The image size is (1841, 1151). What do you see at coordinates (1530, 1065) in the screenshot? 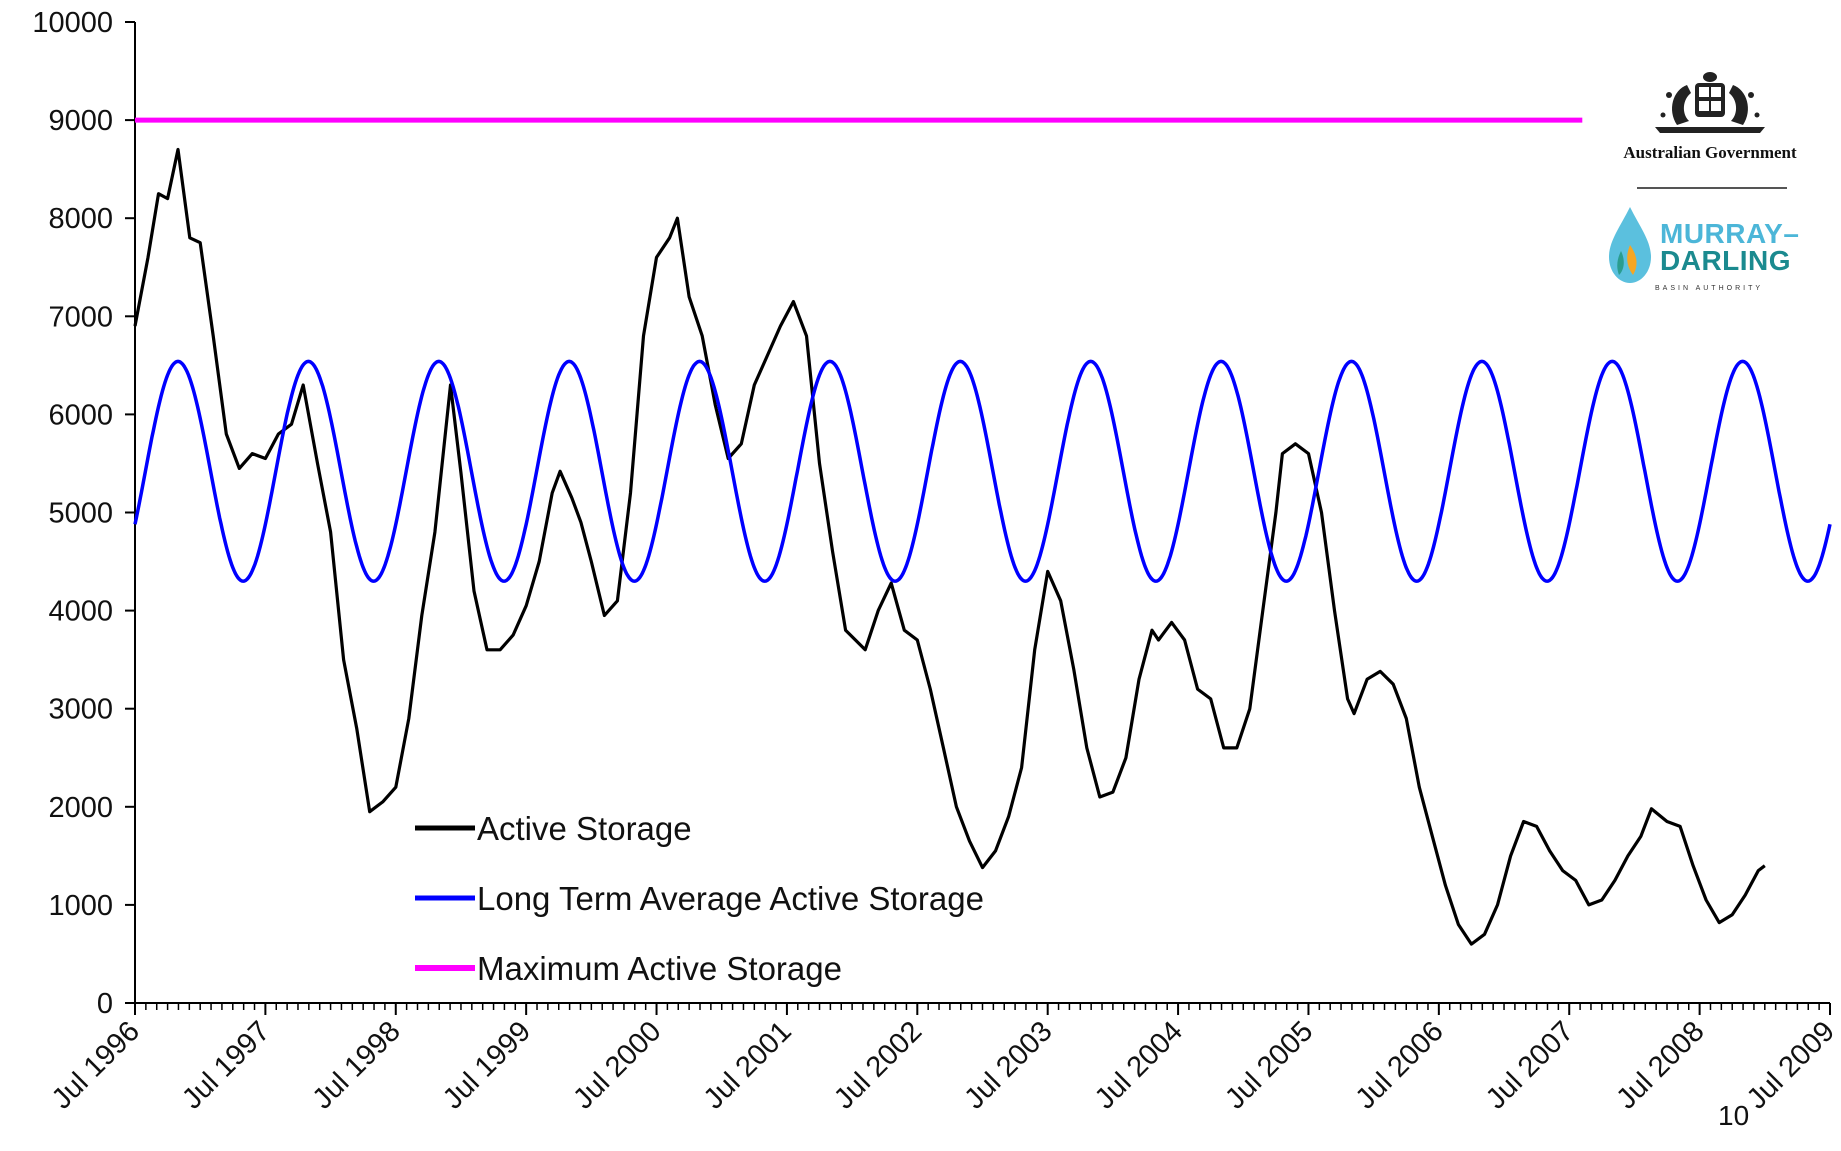
I see `x-tick-label: Jul 2007` at bounding box center [1530, 1065].